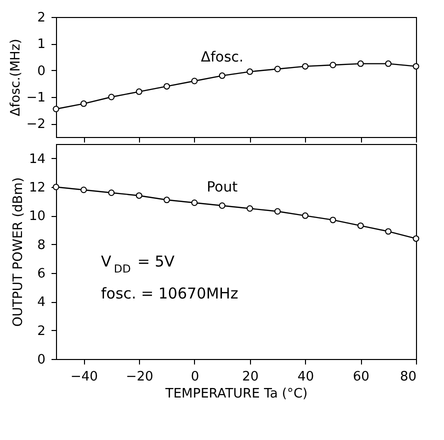  Describe the element at coordinates (222, 58) in the screenshot. I see `series-label: Δfosc.` at that location.